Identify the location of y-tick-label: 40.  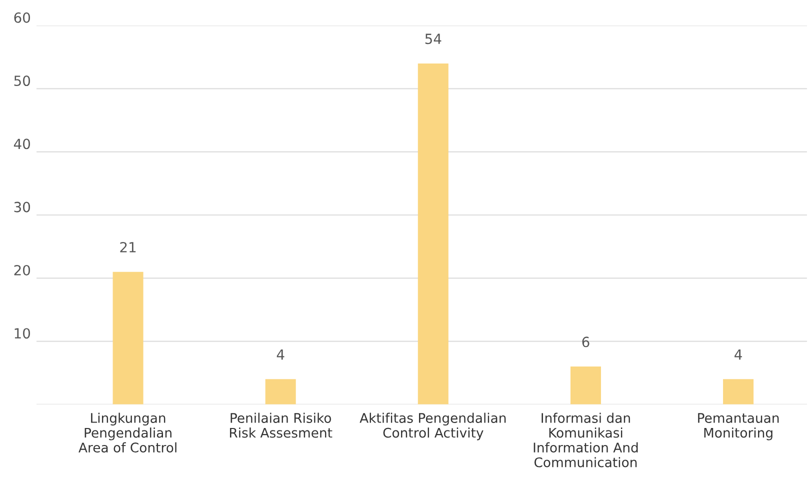
(22, 144).